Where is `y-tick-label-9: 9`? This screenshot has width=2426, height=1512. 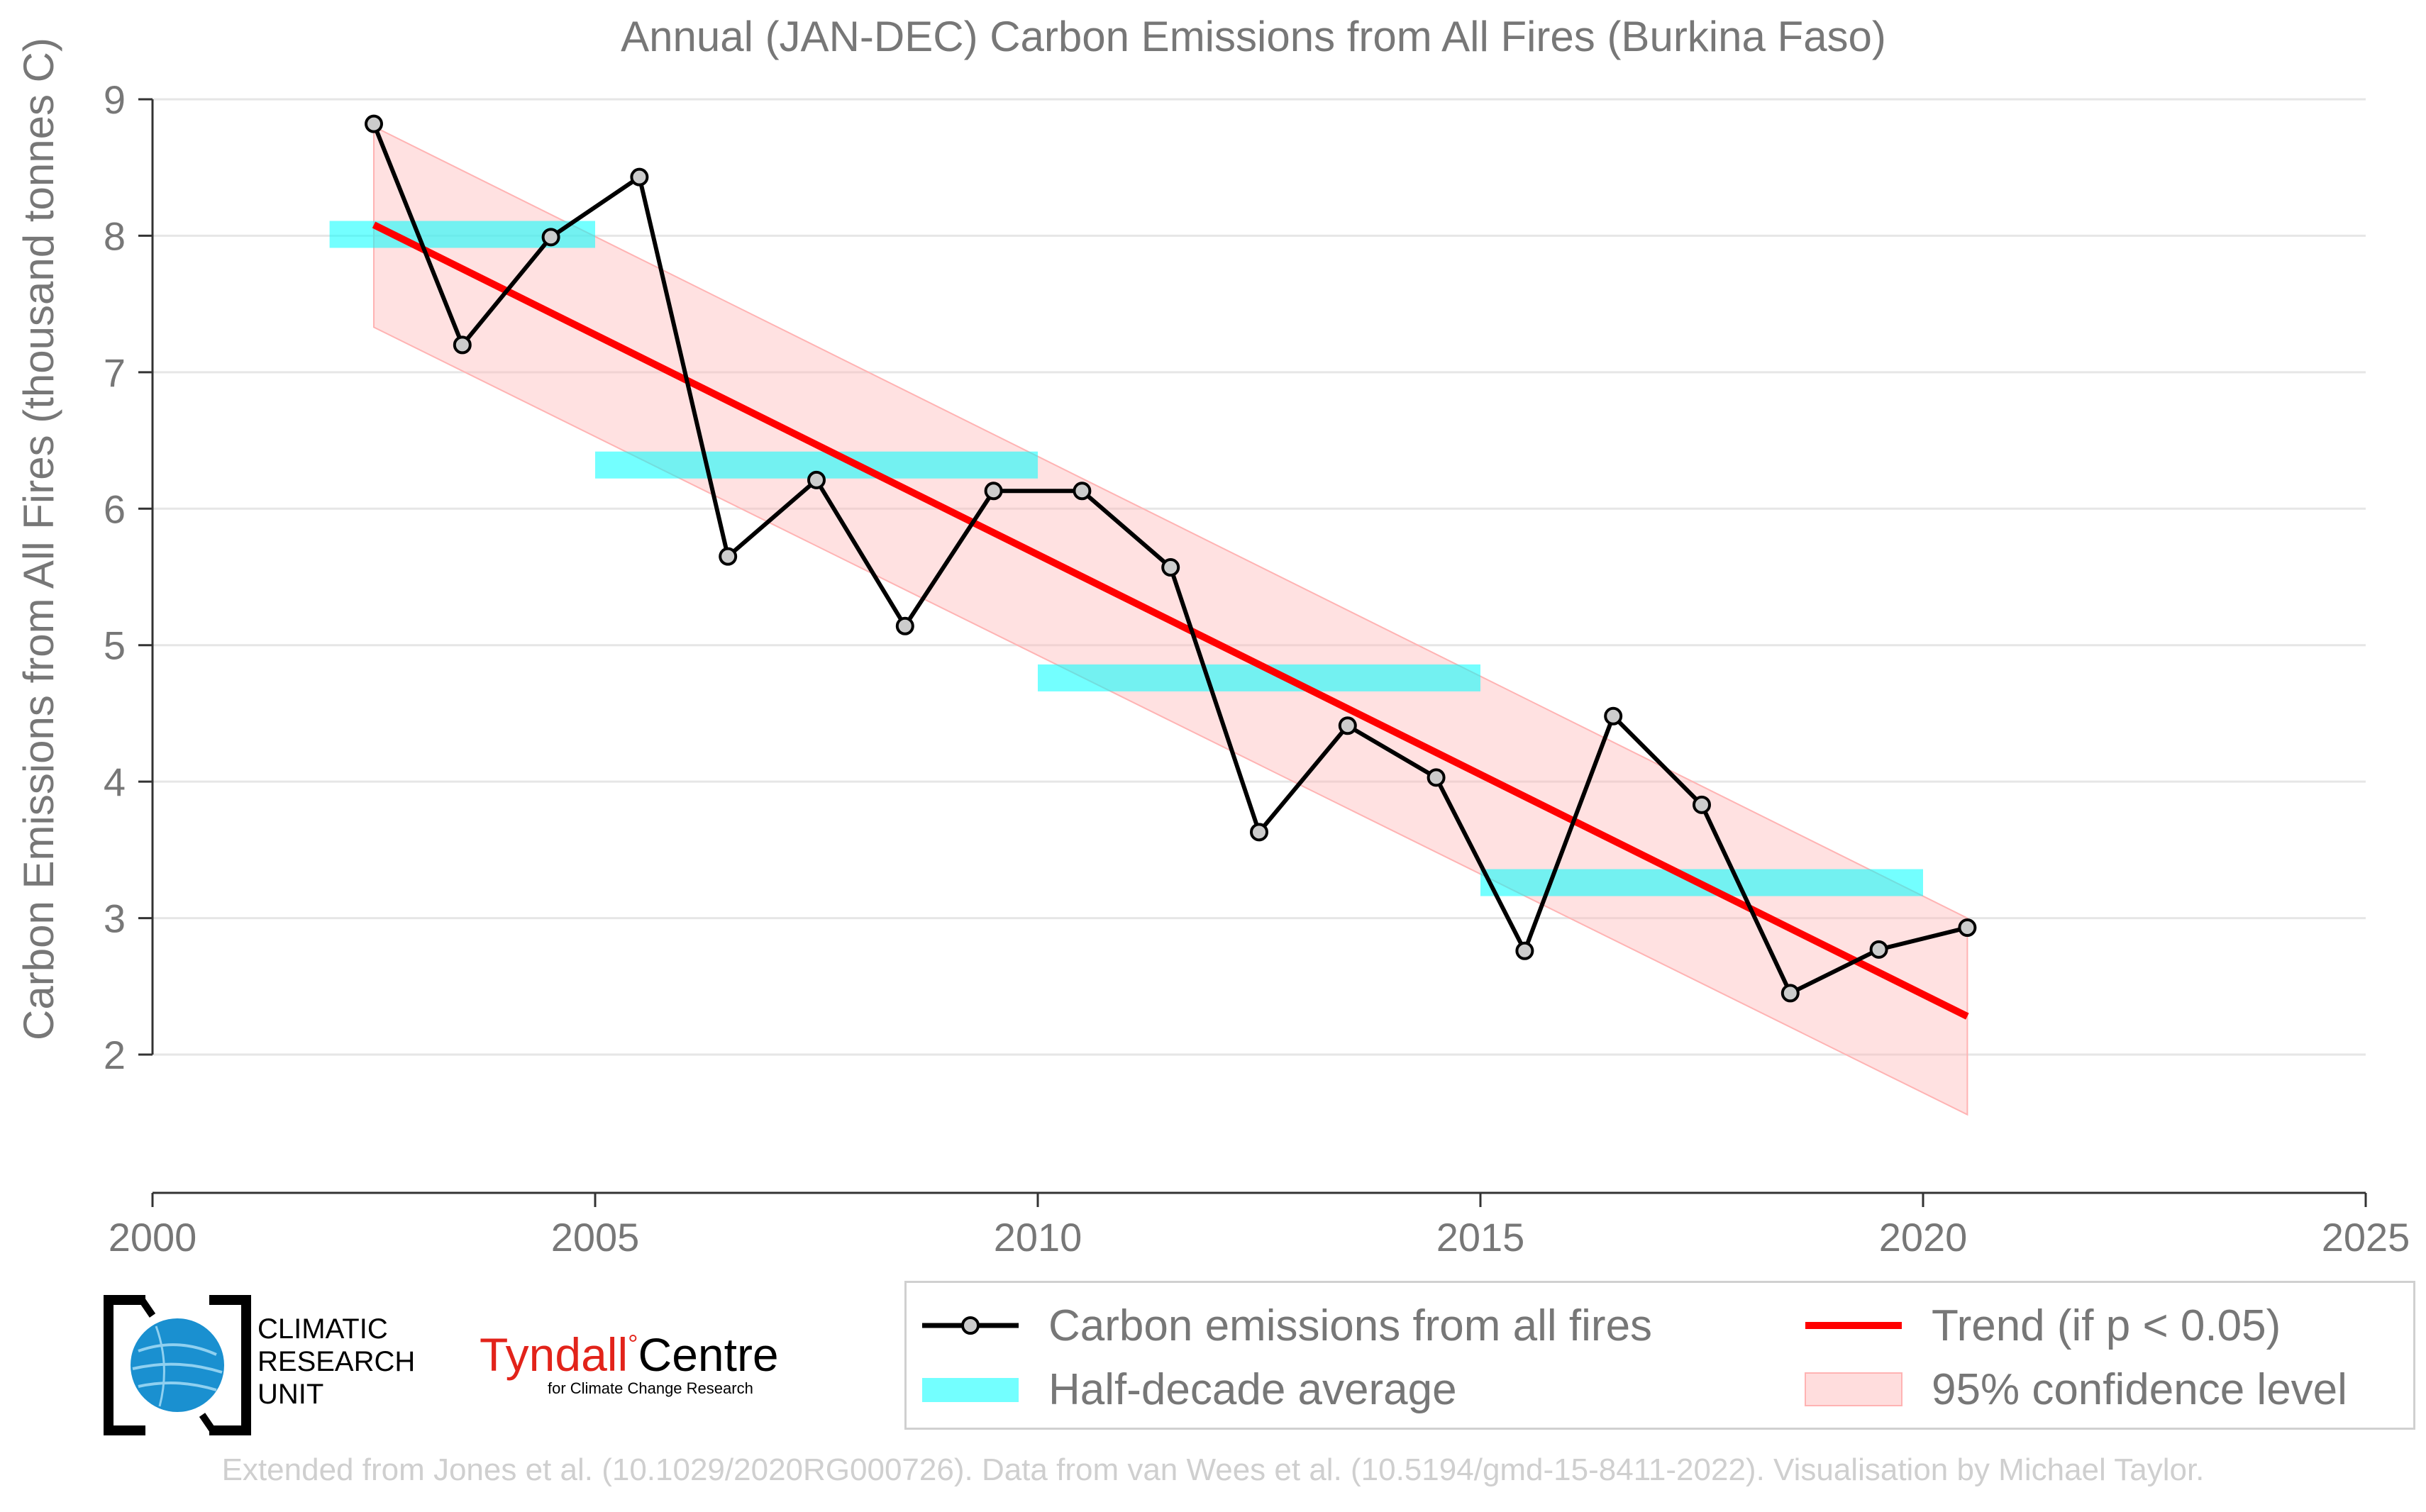 y-tick-label-9: 9 is located at coordinates (115, 100).